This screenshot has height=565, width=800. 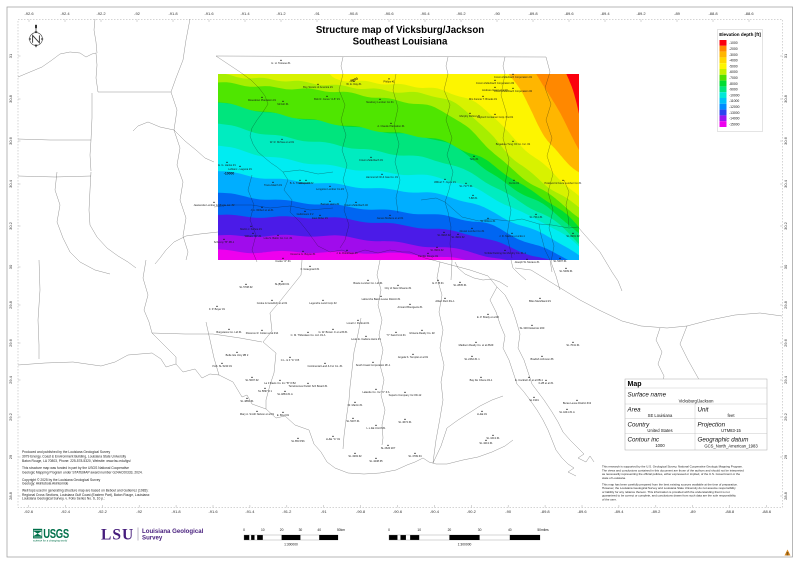 I want to click on svg-text: E. Brud #1, so click(x=283, y=415).